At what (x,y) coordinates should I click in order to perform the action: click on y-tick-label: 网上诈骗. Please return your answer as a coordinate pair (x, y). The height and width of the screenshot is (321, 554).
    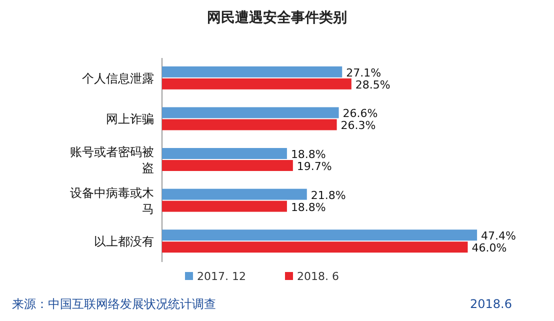
    Looking at the image, I should click on (130, 119).